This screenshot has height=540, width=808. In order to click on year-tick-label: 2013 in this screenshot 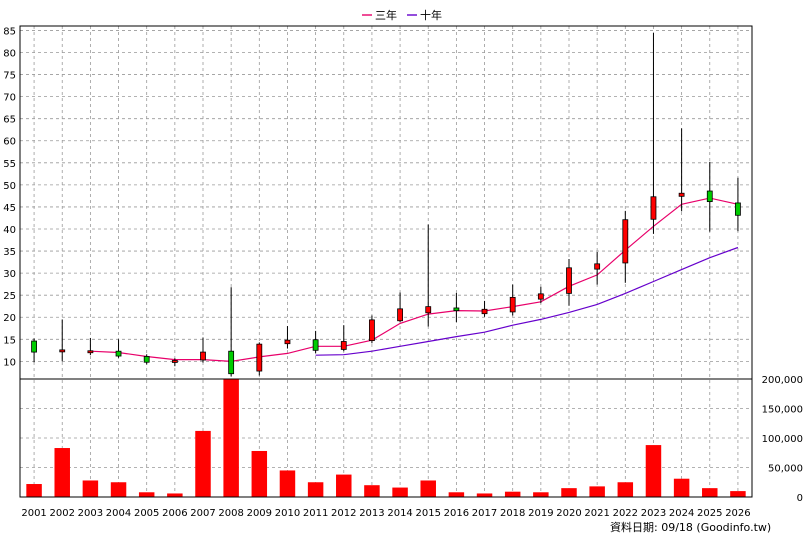, I will do `click(371, 513)`.